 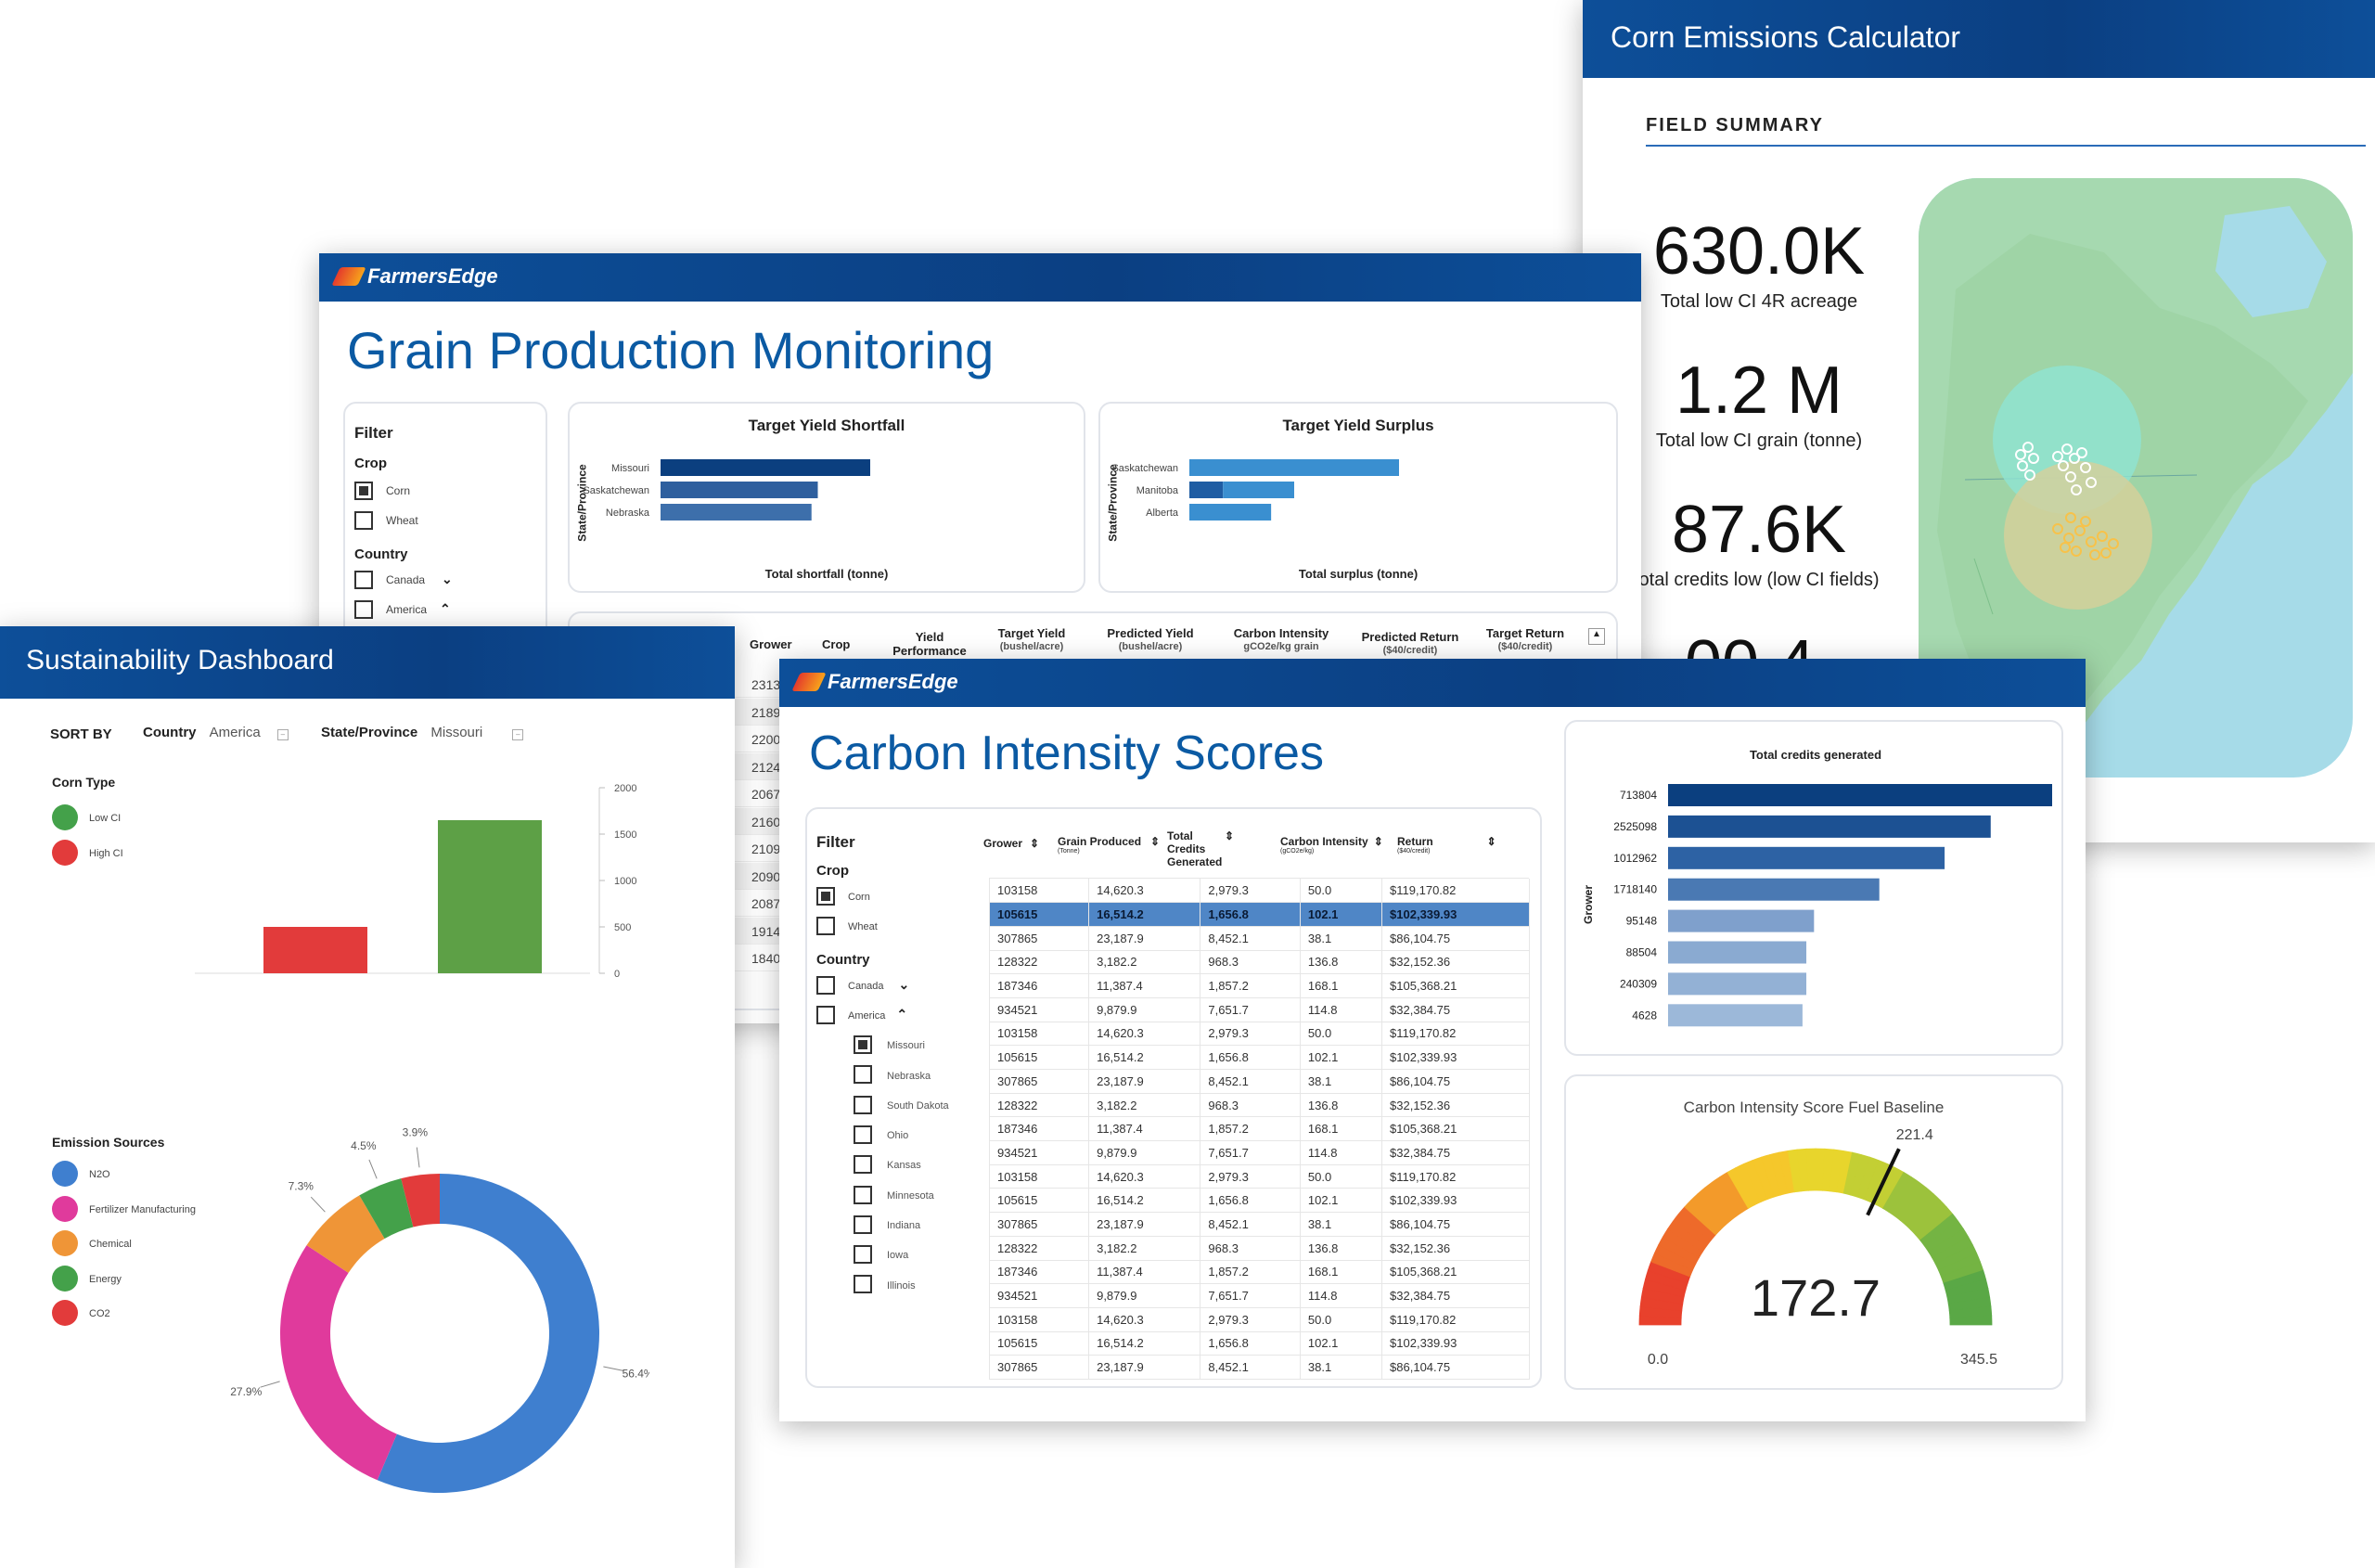 I want to click on state-filter: State/Province Missouri –, so click(x=422, y=732).